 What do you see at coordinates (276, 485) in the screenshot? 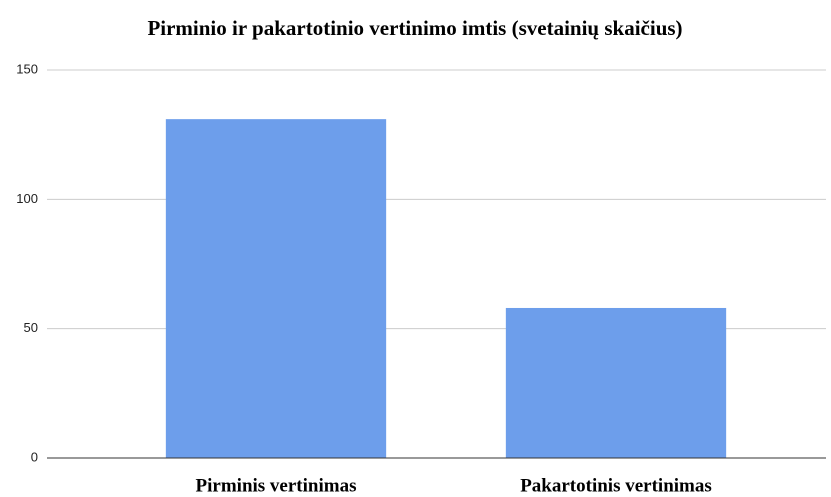
I see `x-tick-label: Pirminis vertinimas` at bounding box center [276, 485].